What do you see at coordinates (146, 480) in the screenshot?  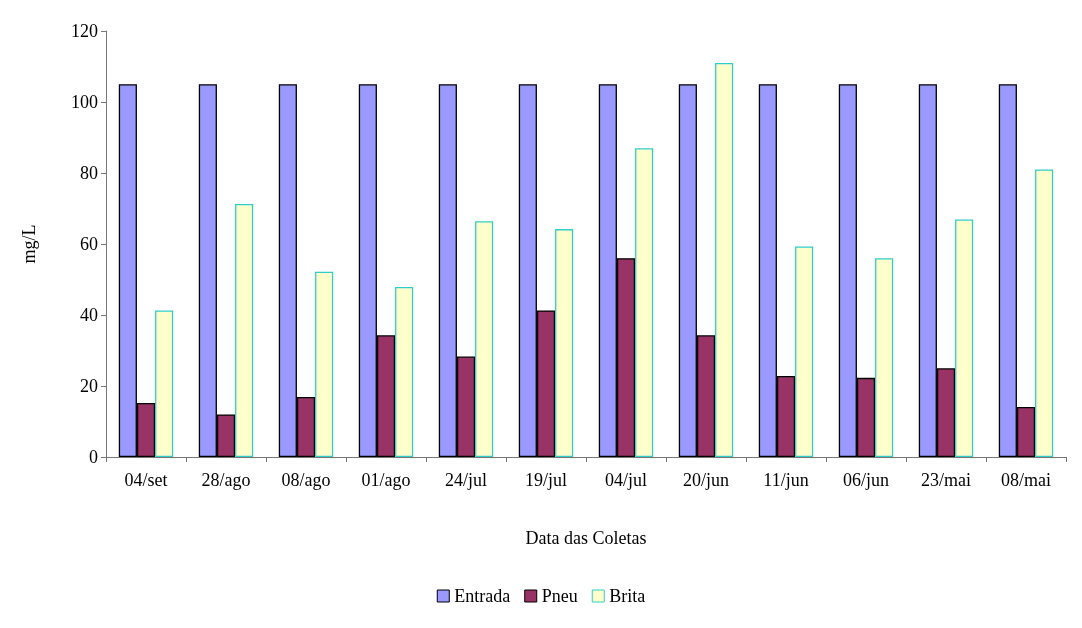 I see `x-tick-label: 04/set` at bounding box center [146, 480].